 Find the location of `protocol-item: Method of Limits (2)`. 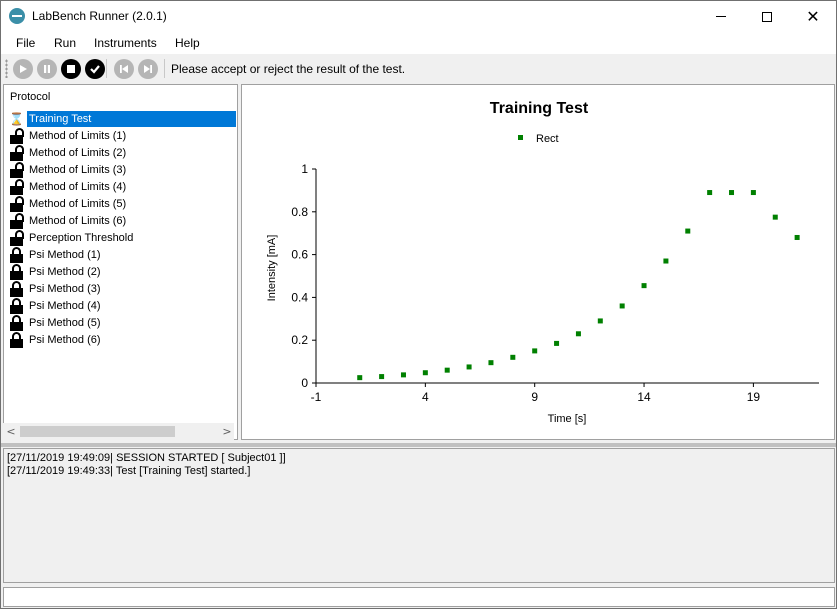

protocol-item: Method of Limits (2) is located at coordinates (123, 152).